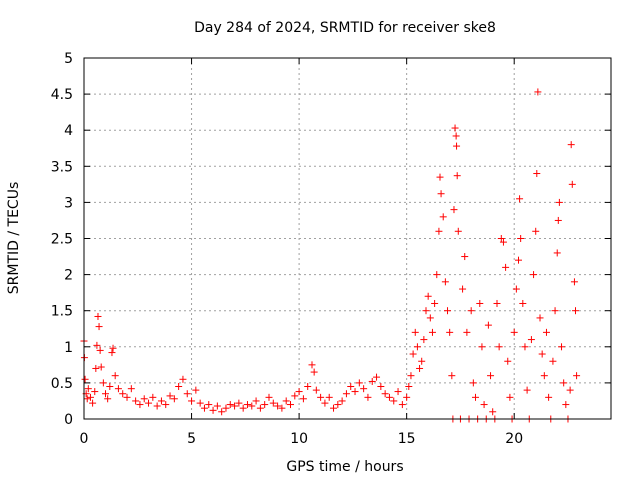 Image resolution: width=640 pixels, height=480 pixels. Describe the element at coordinates (62, 95) in the screenshot. I see `y-tick-label: 4.5` at that location.